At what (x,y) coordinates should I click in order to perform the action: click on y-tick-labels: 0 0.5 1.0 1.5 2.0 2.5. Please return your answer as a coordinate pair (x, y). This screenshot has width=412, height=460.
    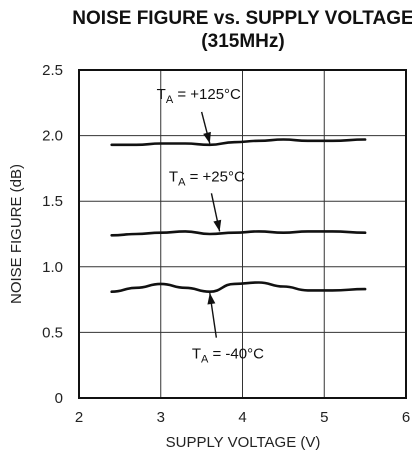
    Looking at the image, I should click on (52, 234).